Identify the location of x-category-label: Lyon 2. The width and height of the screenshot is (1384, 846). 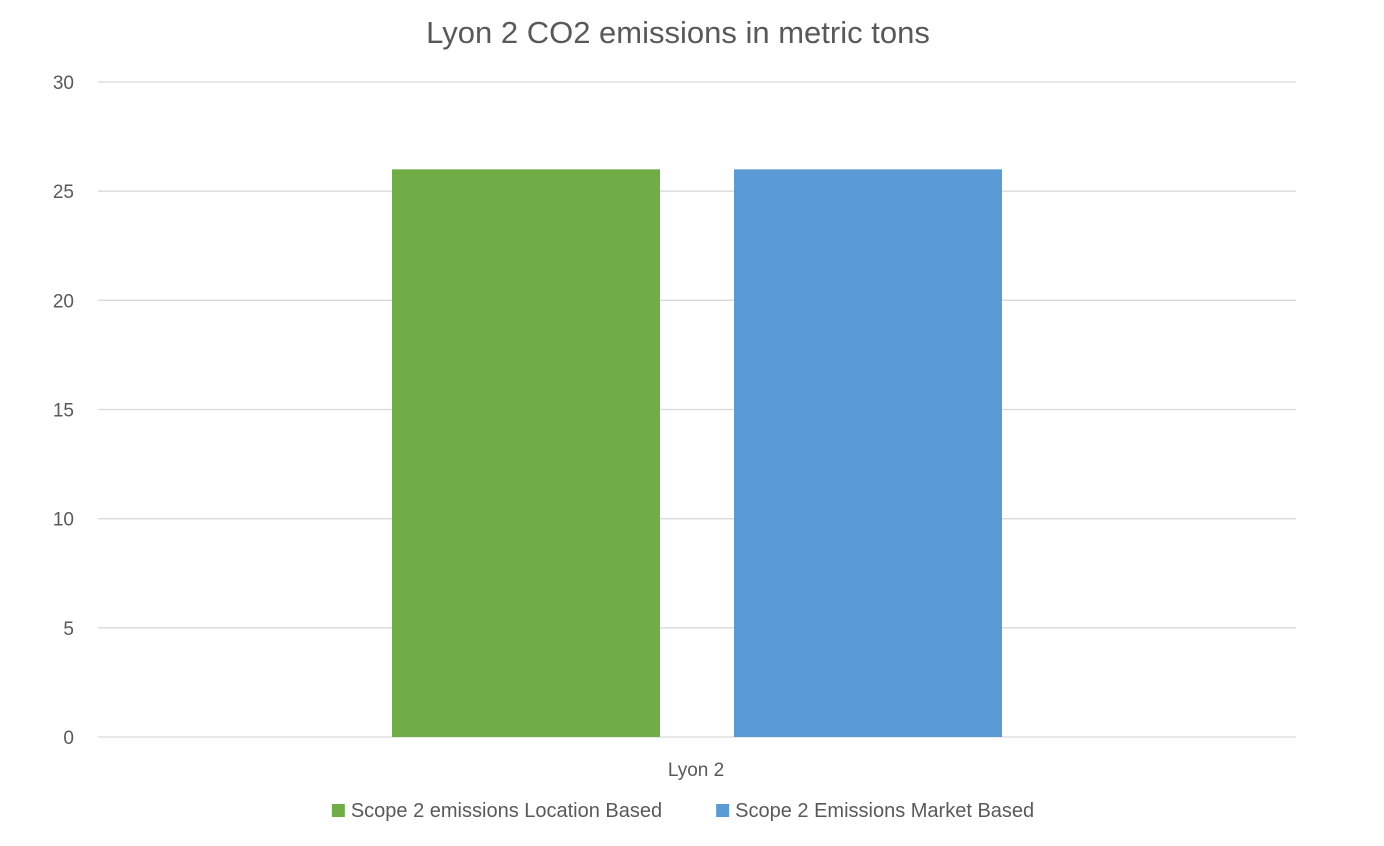
(696, 770).